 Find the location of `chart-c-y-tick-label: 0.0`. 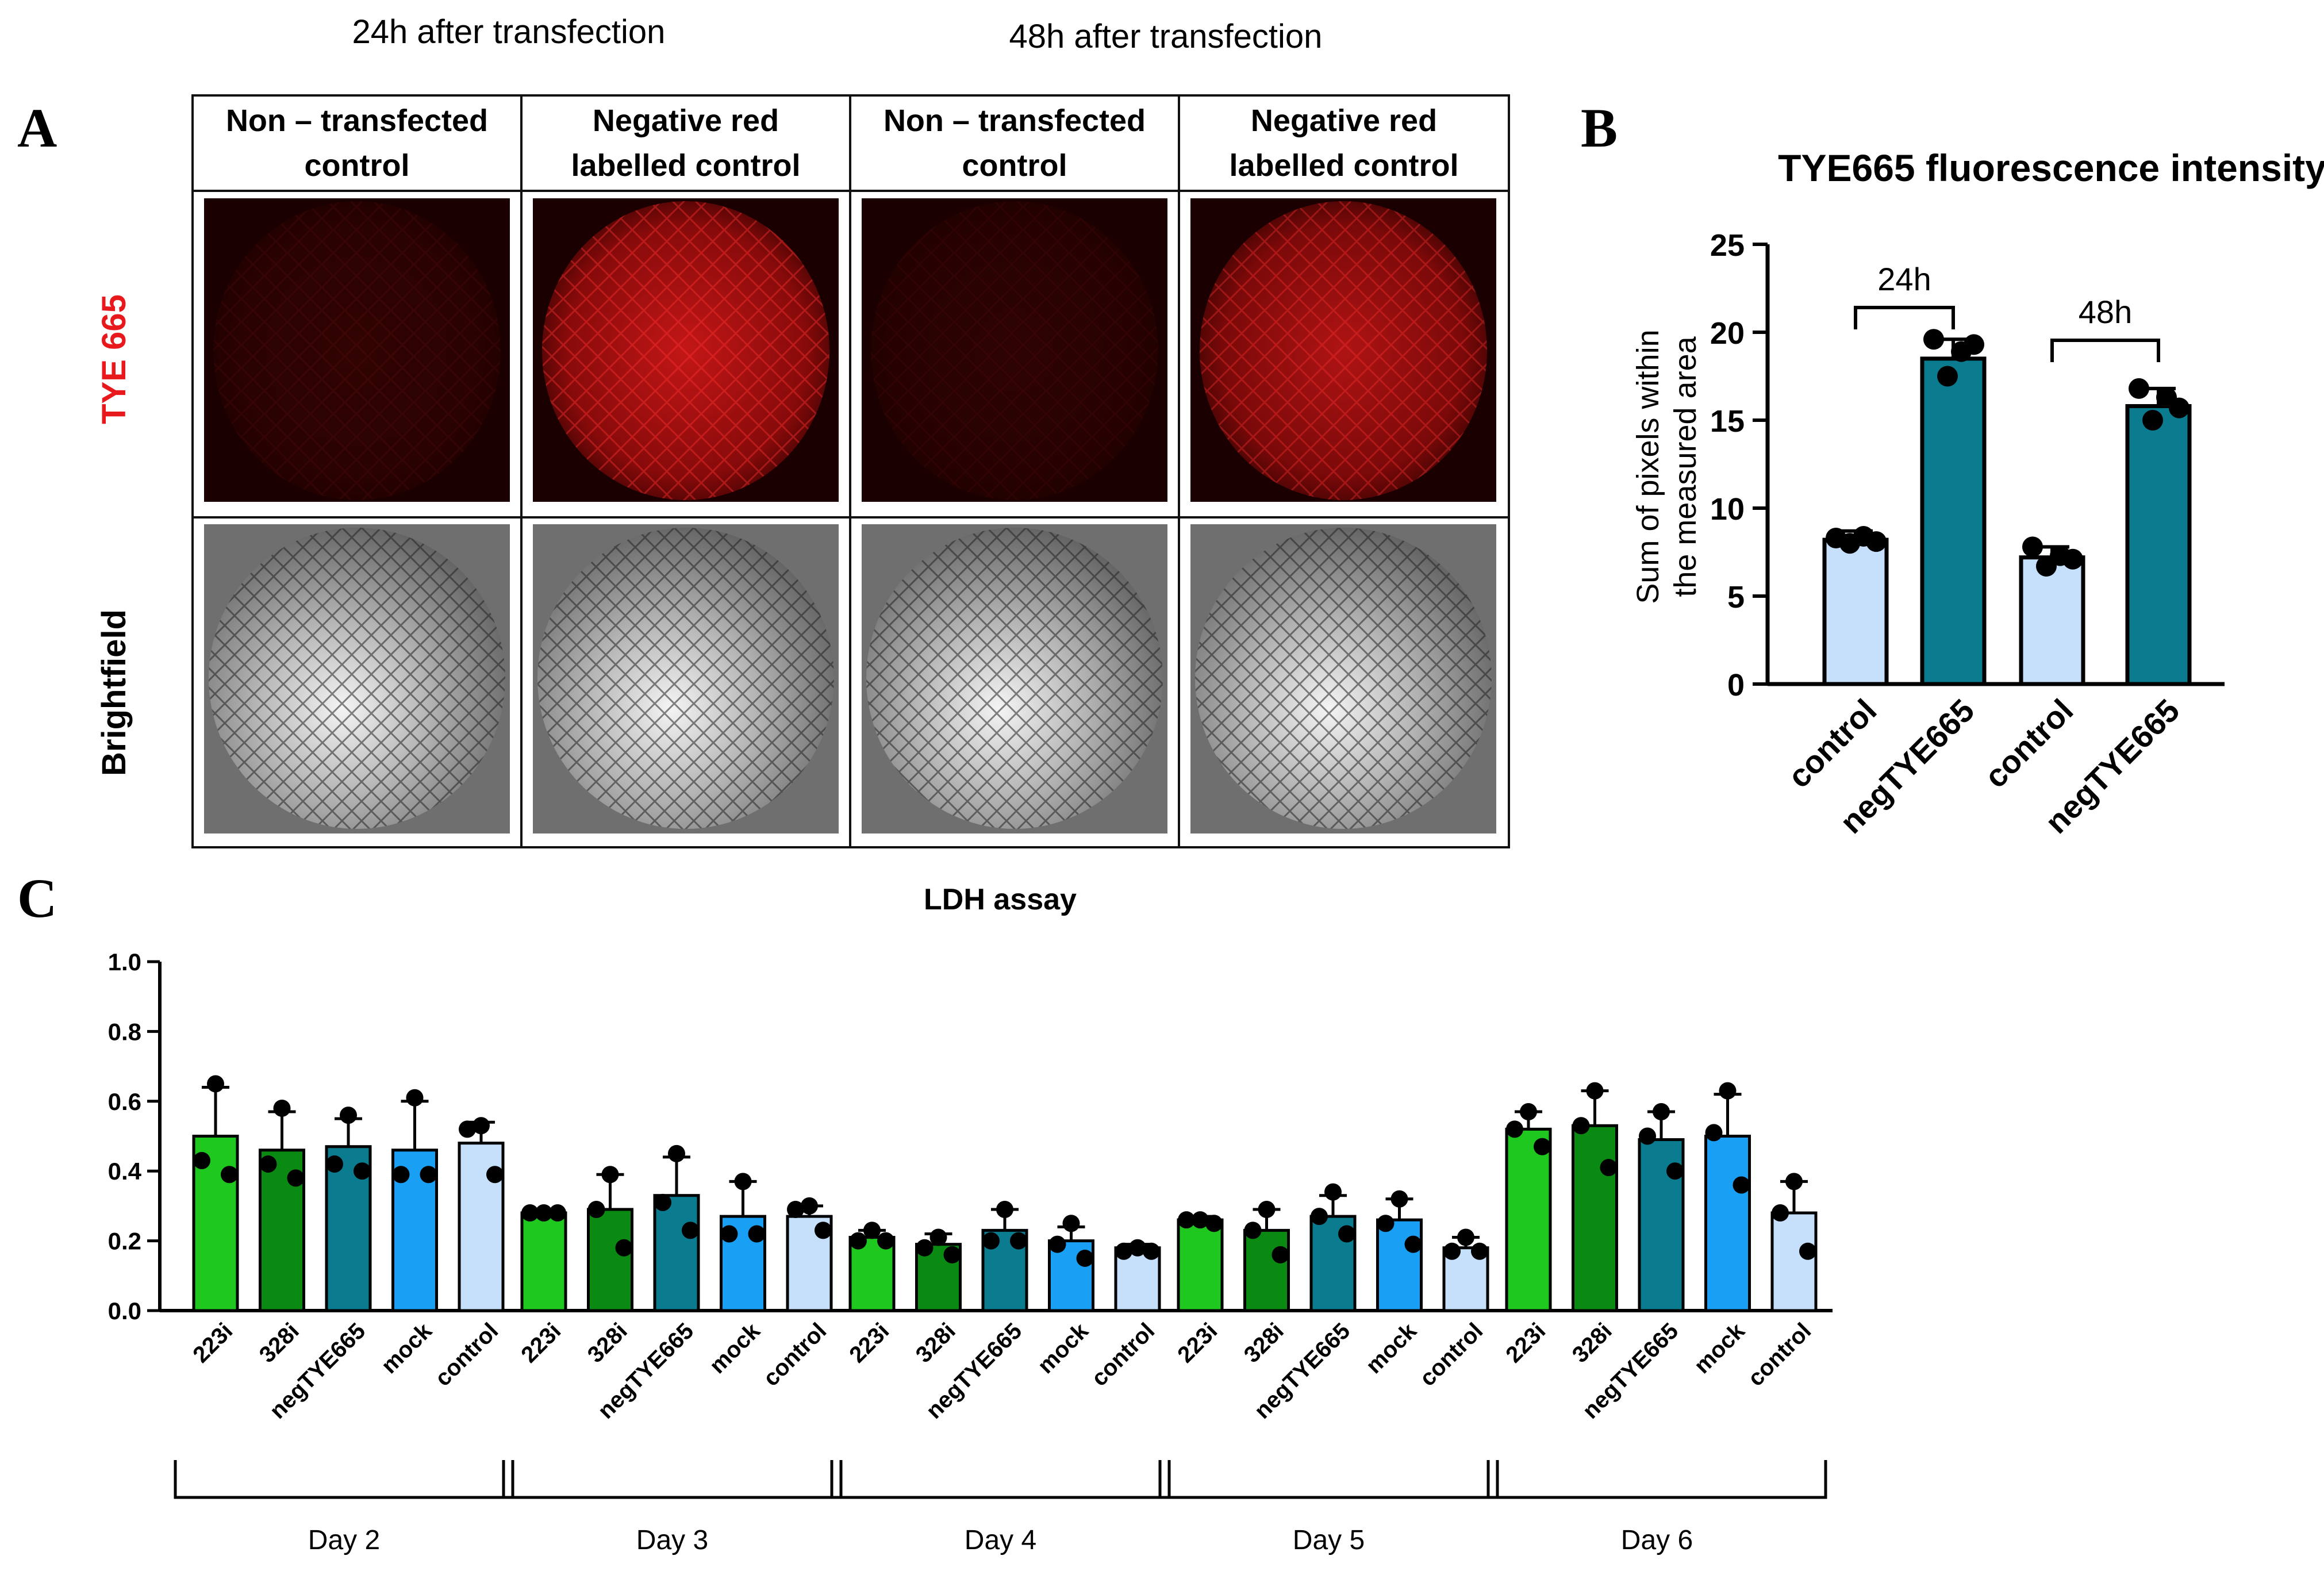

chart-c-y-tick-label: 0.0 is located at coordinates (124, 1310).